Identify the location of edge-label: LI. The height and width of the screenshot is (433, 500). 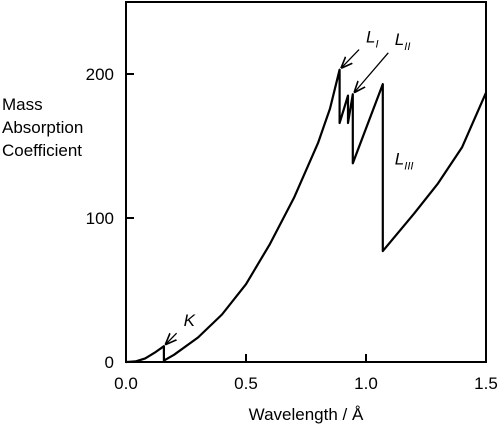
(372, 38).